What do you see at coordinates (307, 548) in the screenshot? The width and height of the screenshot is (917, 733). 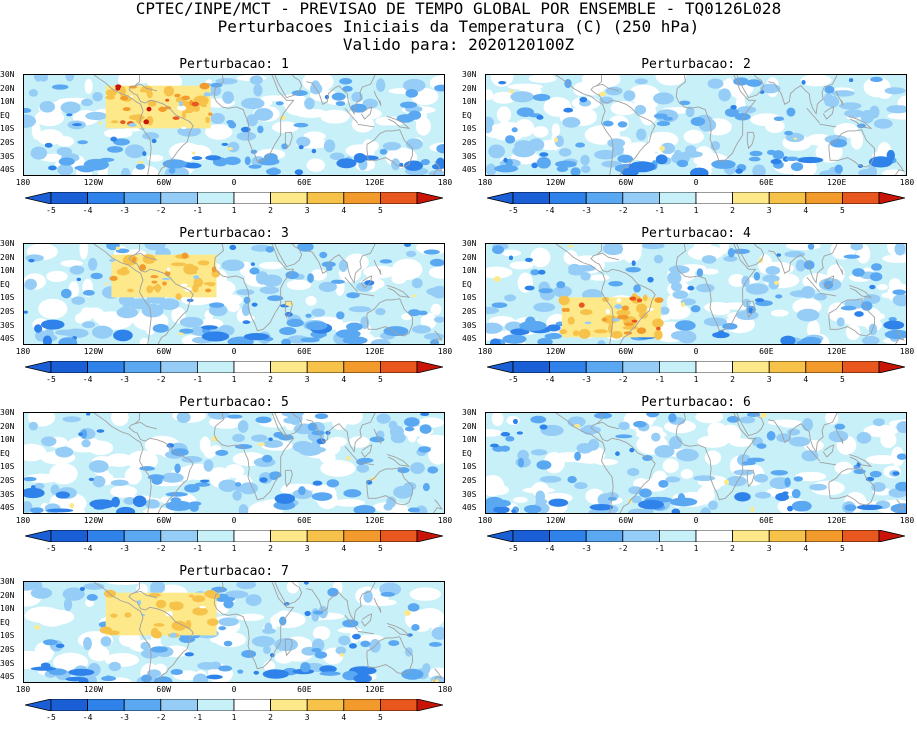 I see `colorbar-label: 3` at bounding box center [307, 548].